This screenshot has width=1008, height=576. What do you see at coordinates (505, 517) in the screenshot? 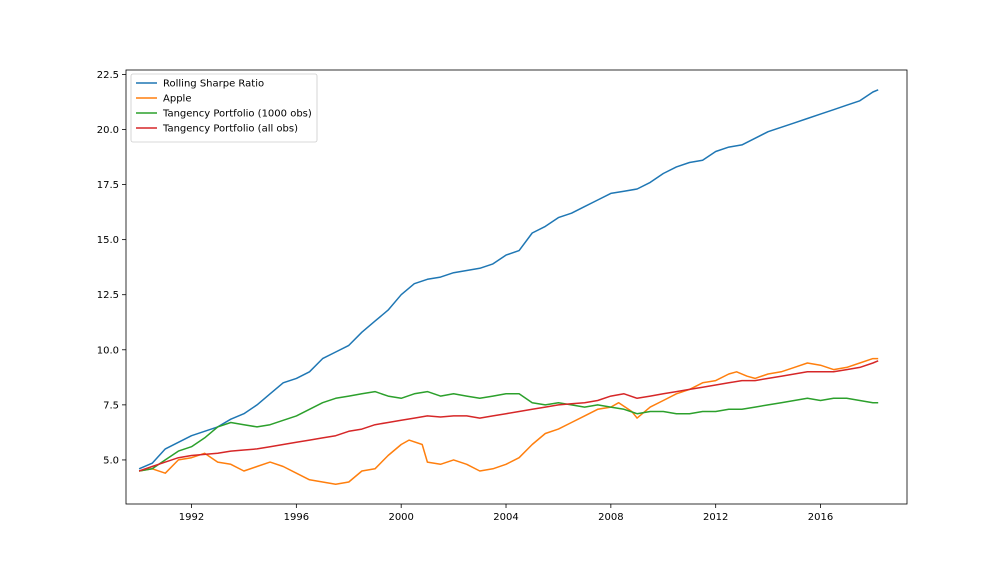
I see `x-tick-label: 2004` at bounding box center [505, 517].